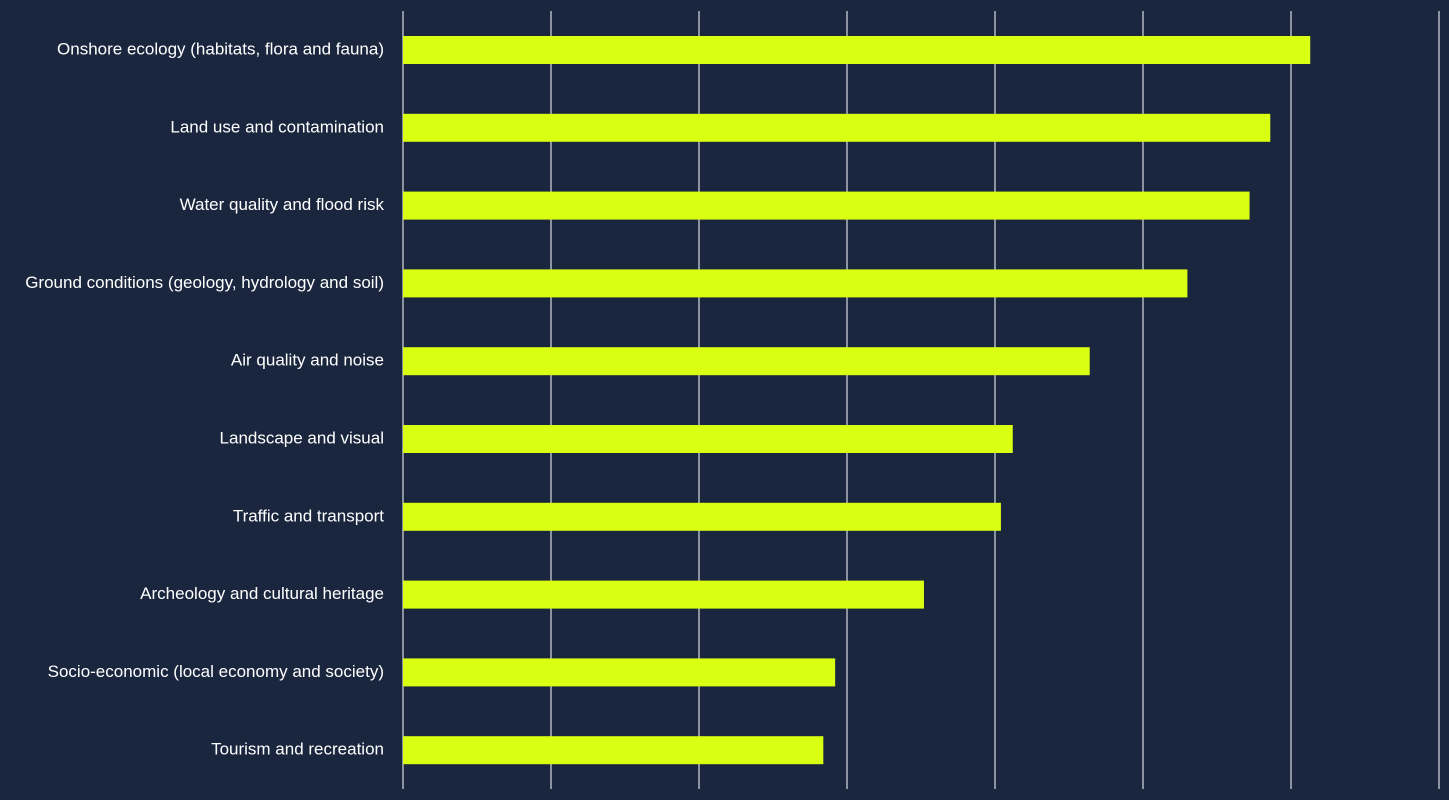 This screenshot has width=1449, height=800. Describe the element at coordinates (302, 437) in the screenshot. I see `category-label: Landscape and visual` at that location.